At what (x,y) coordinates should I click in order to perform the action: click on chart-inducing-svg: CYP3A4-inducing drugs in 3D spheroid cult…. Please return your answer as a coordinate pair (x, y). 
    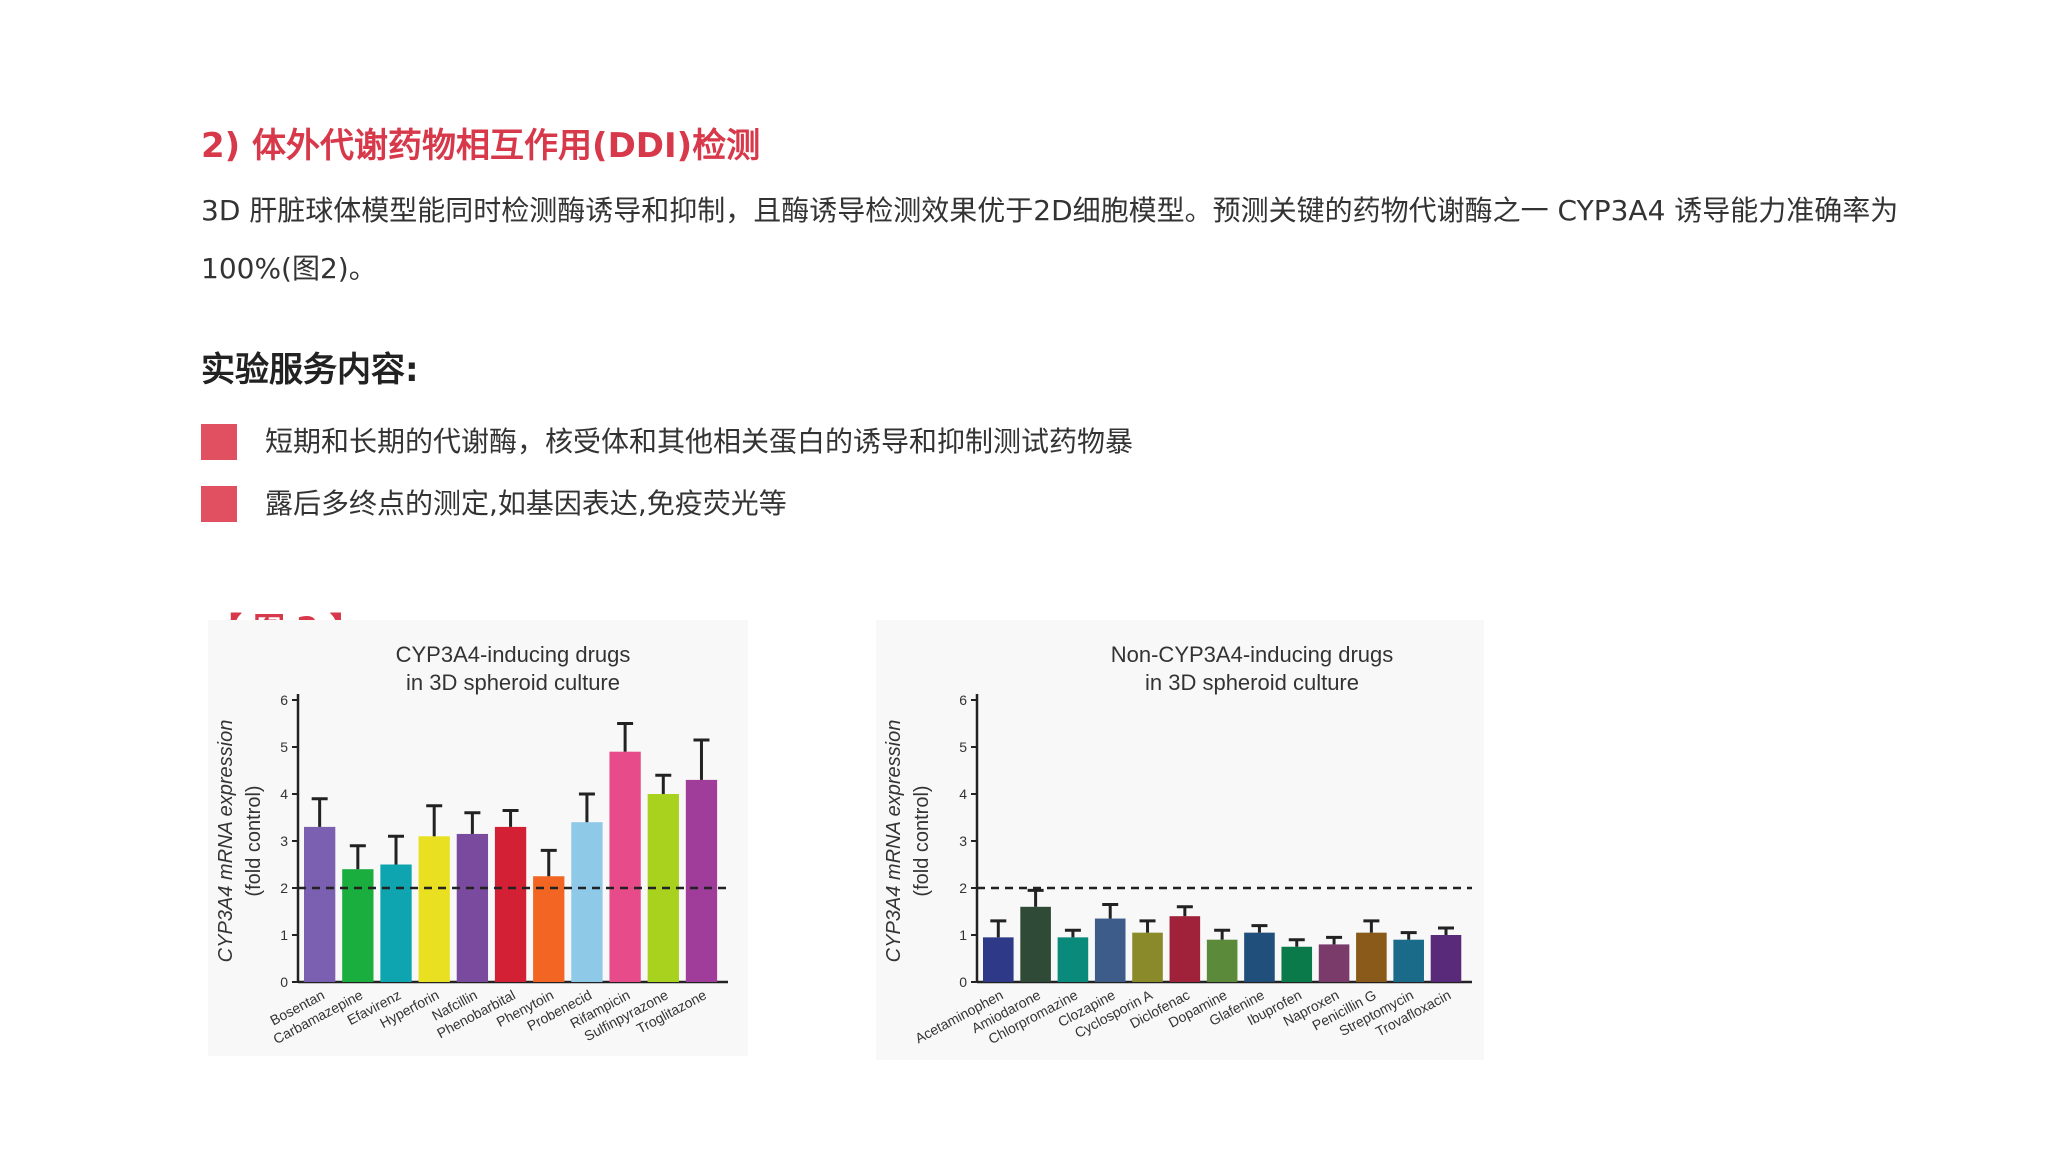
    Looking at the image, I should click on (471, 844).